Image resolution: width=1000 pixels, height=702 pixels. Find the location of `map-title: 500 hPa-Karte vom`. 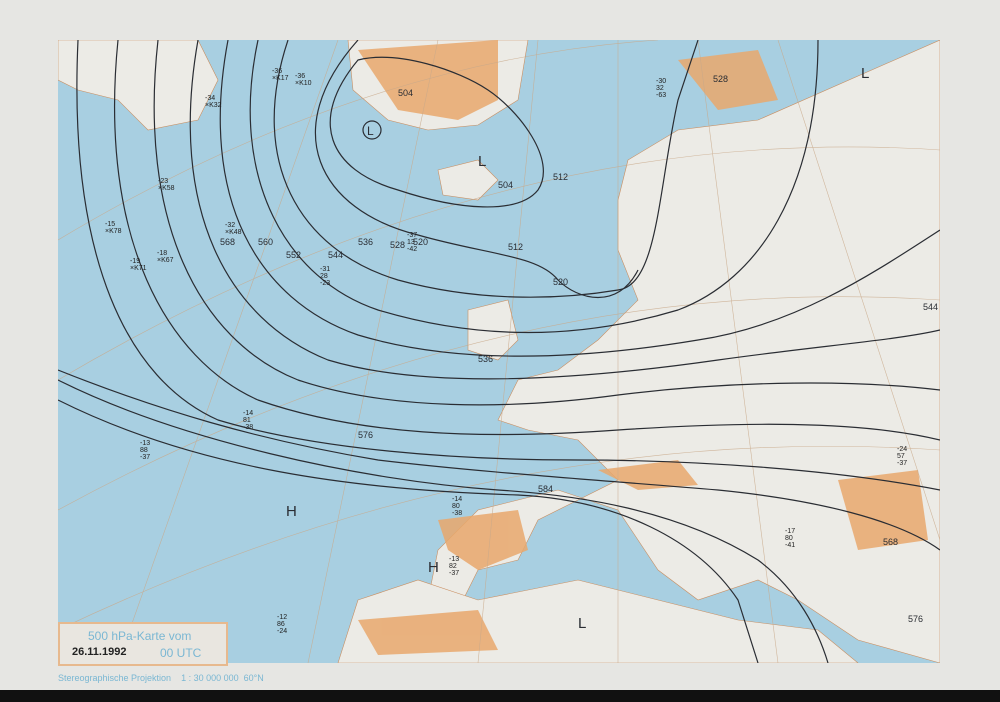

map-title: 500 hPa-Karte vom is located at coordinates (140, 636).